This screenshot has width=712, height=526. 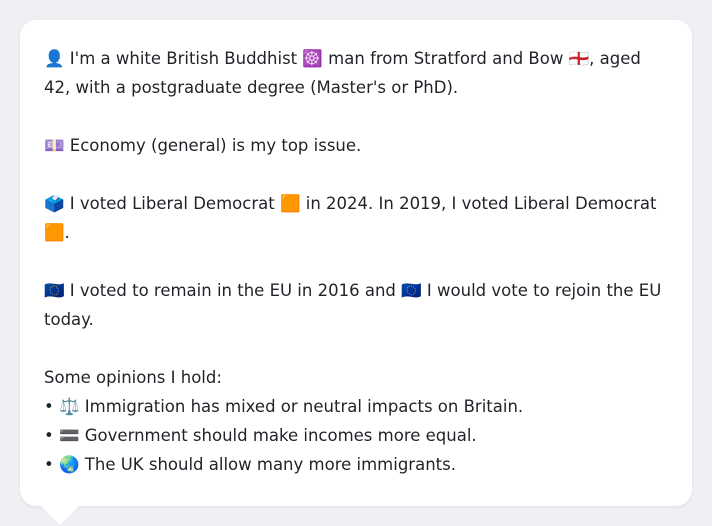 What do you see at coordinates (133, 377) in the screenshot?
I see `opinions-heading: Some opinions I hold:` at bounding box center [133, 377].